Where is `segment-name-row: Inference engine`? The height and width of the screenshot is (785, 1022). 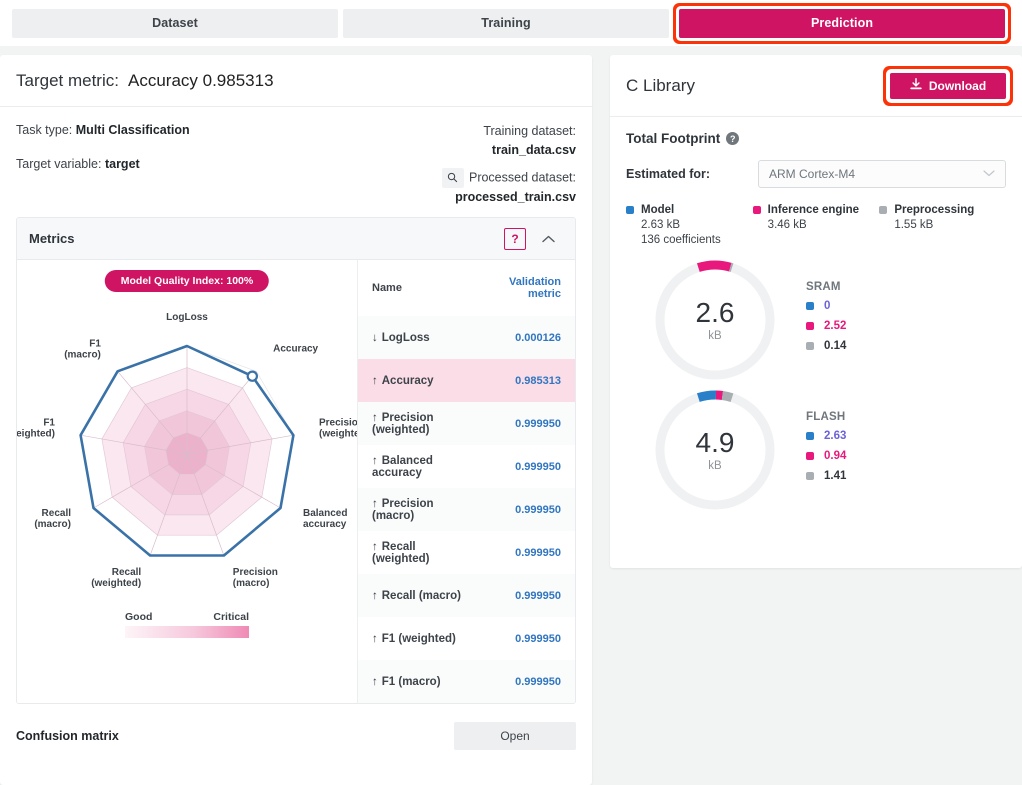 segment-name-row: Inference engine is located at coordinates (816, 210).